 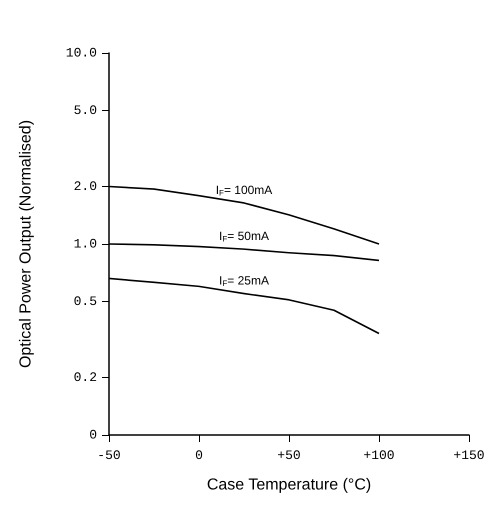 I want to click on x-tick-label: +100, so click(x=379, y=455).